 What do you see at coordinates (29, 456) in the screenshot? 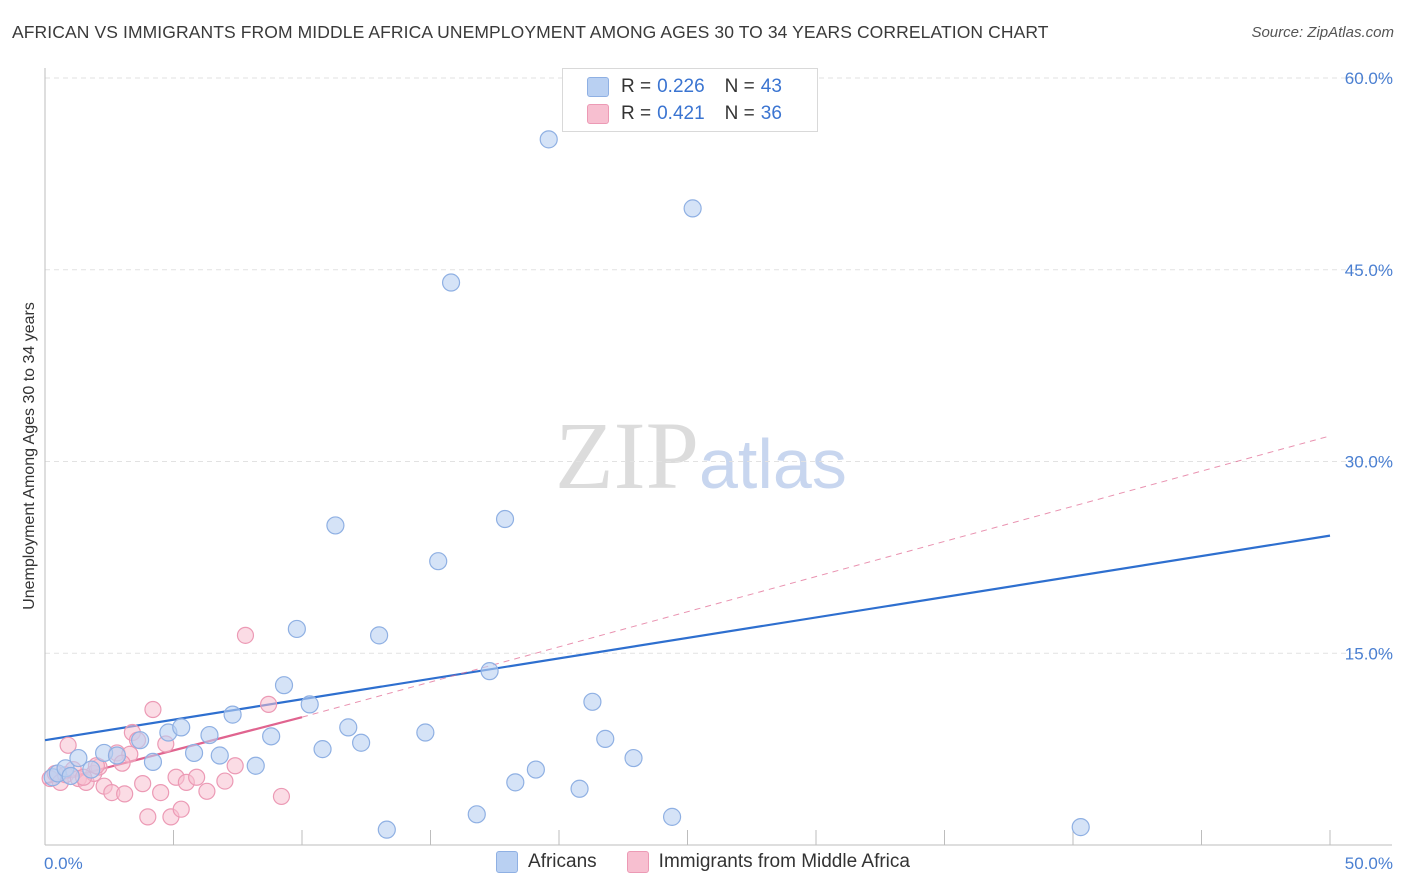
I see `y-axis-label: Unemployment Among Ages 30 to 34 years` at bounding box center [29, 456].